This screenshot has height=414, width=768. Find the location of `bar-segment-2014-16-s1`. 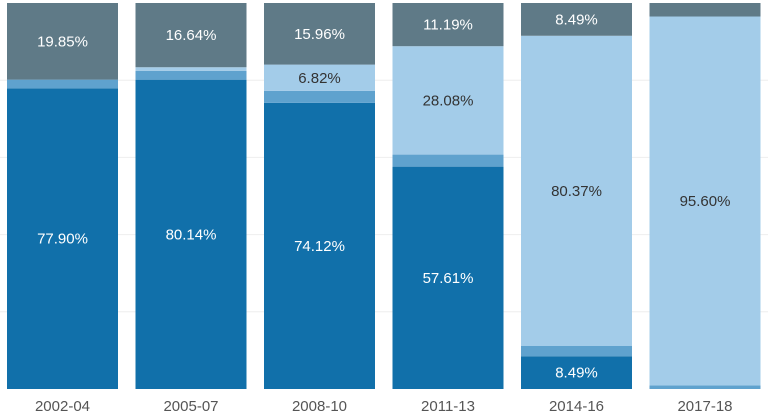

bar-segment-2014-16-s1 is located at coordinates (576, 372).